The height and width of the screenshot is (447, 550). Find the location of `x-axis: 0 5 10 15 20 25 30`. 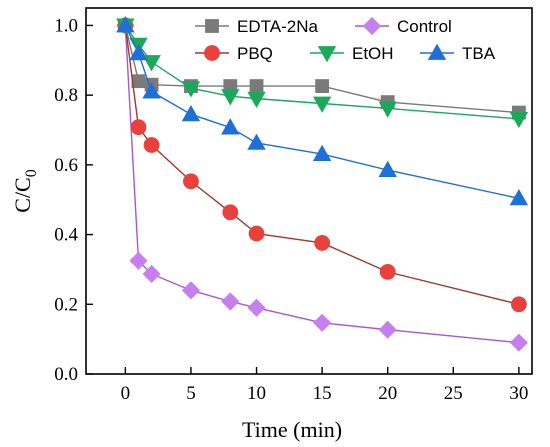

x-axis: 0 5 10 15 20 25 30 is located at coordinates (324, 385).